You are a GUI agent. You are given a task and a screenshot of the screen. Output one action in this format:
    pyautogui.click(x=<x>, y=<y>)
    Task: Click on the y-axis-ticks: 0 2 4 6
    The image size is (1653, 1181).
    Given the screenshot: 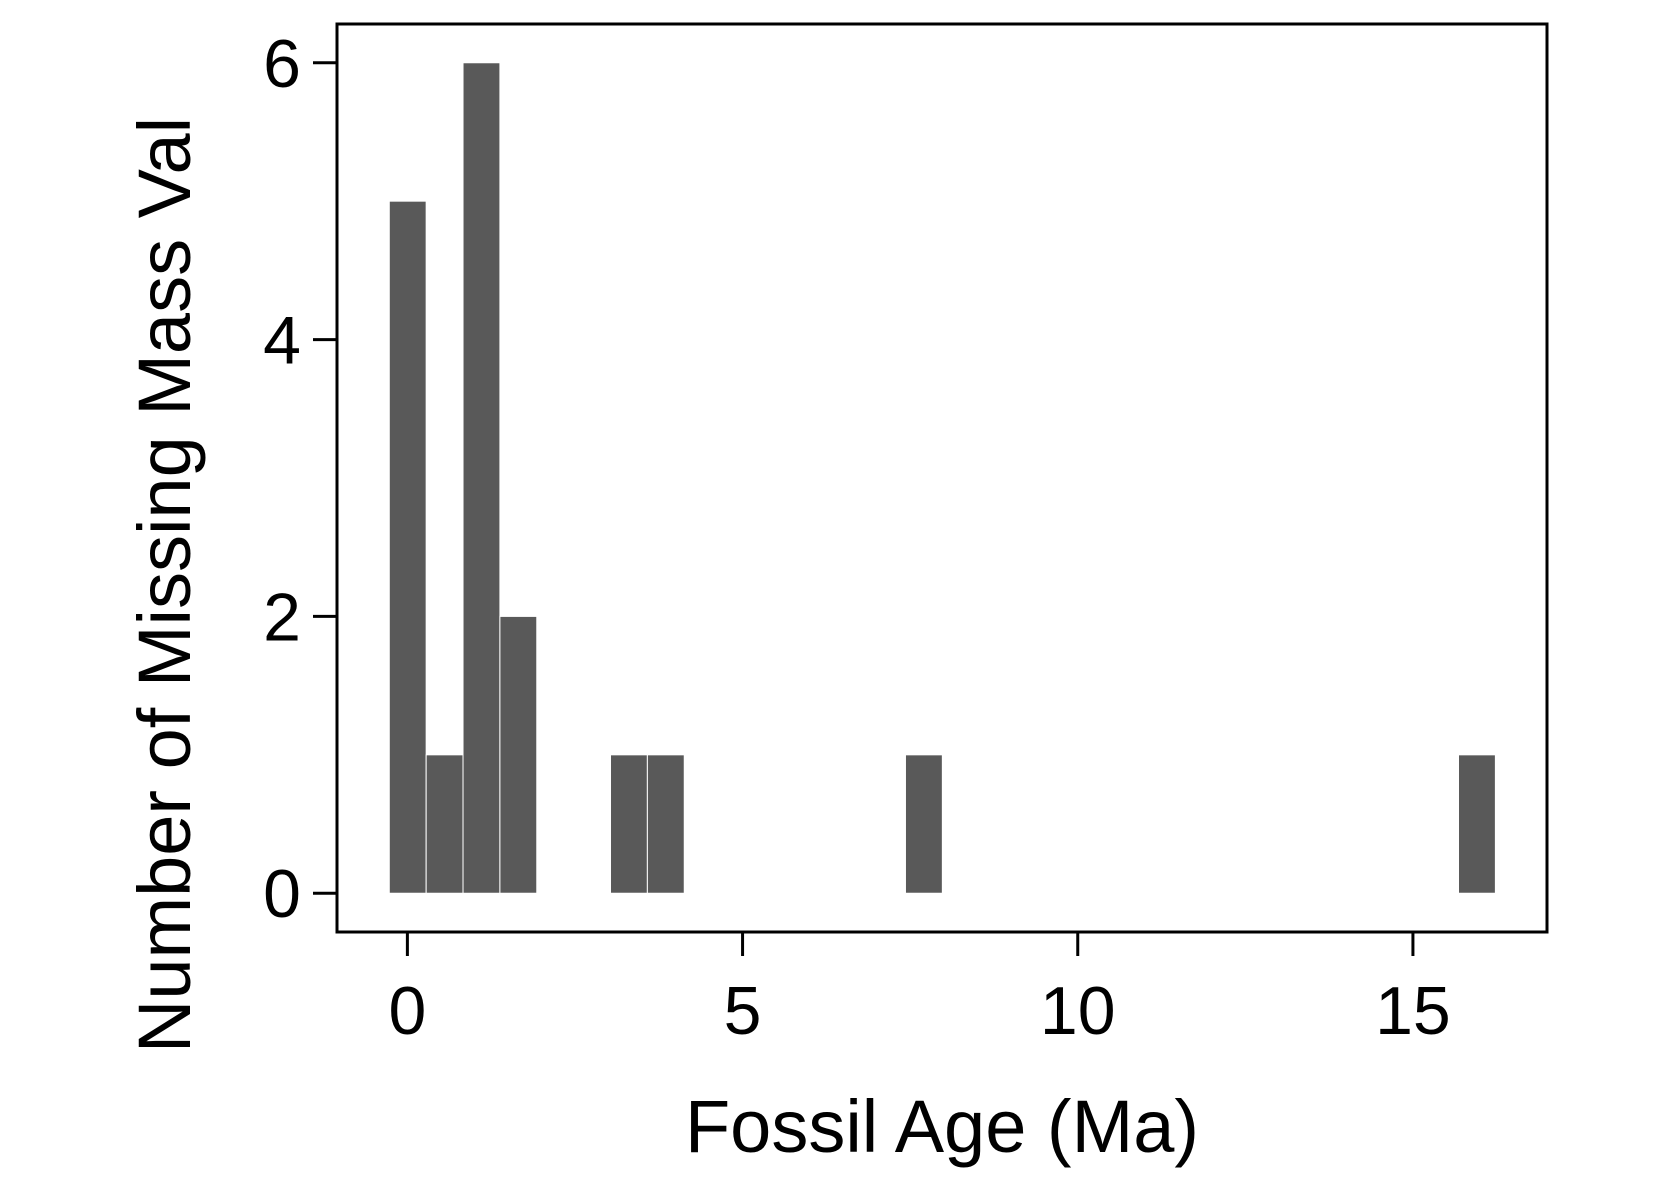 What is the action you would take?
    pyautogui.click(x=300, y=479)
    